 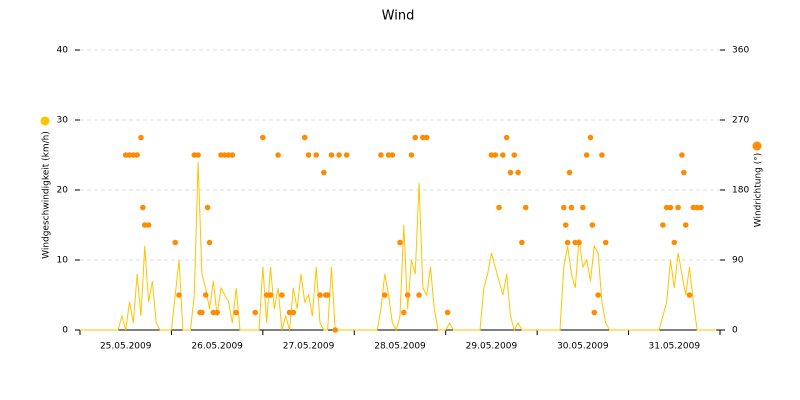 What do you see at coordinates (735, 331) in the screenshot?
I see `y2-tick-label: 0` at bounding box center [735, 331].